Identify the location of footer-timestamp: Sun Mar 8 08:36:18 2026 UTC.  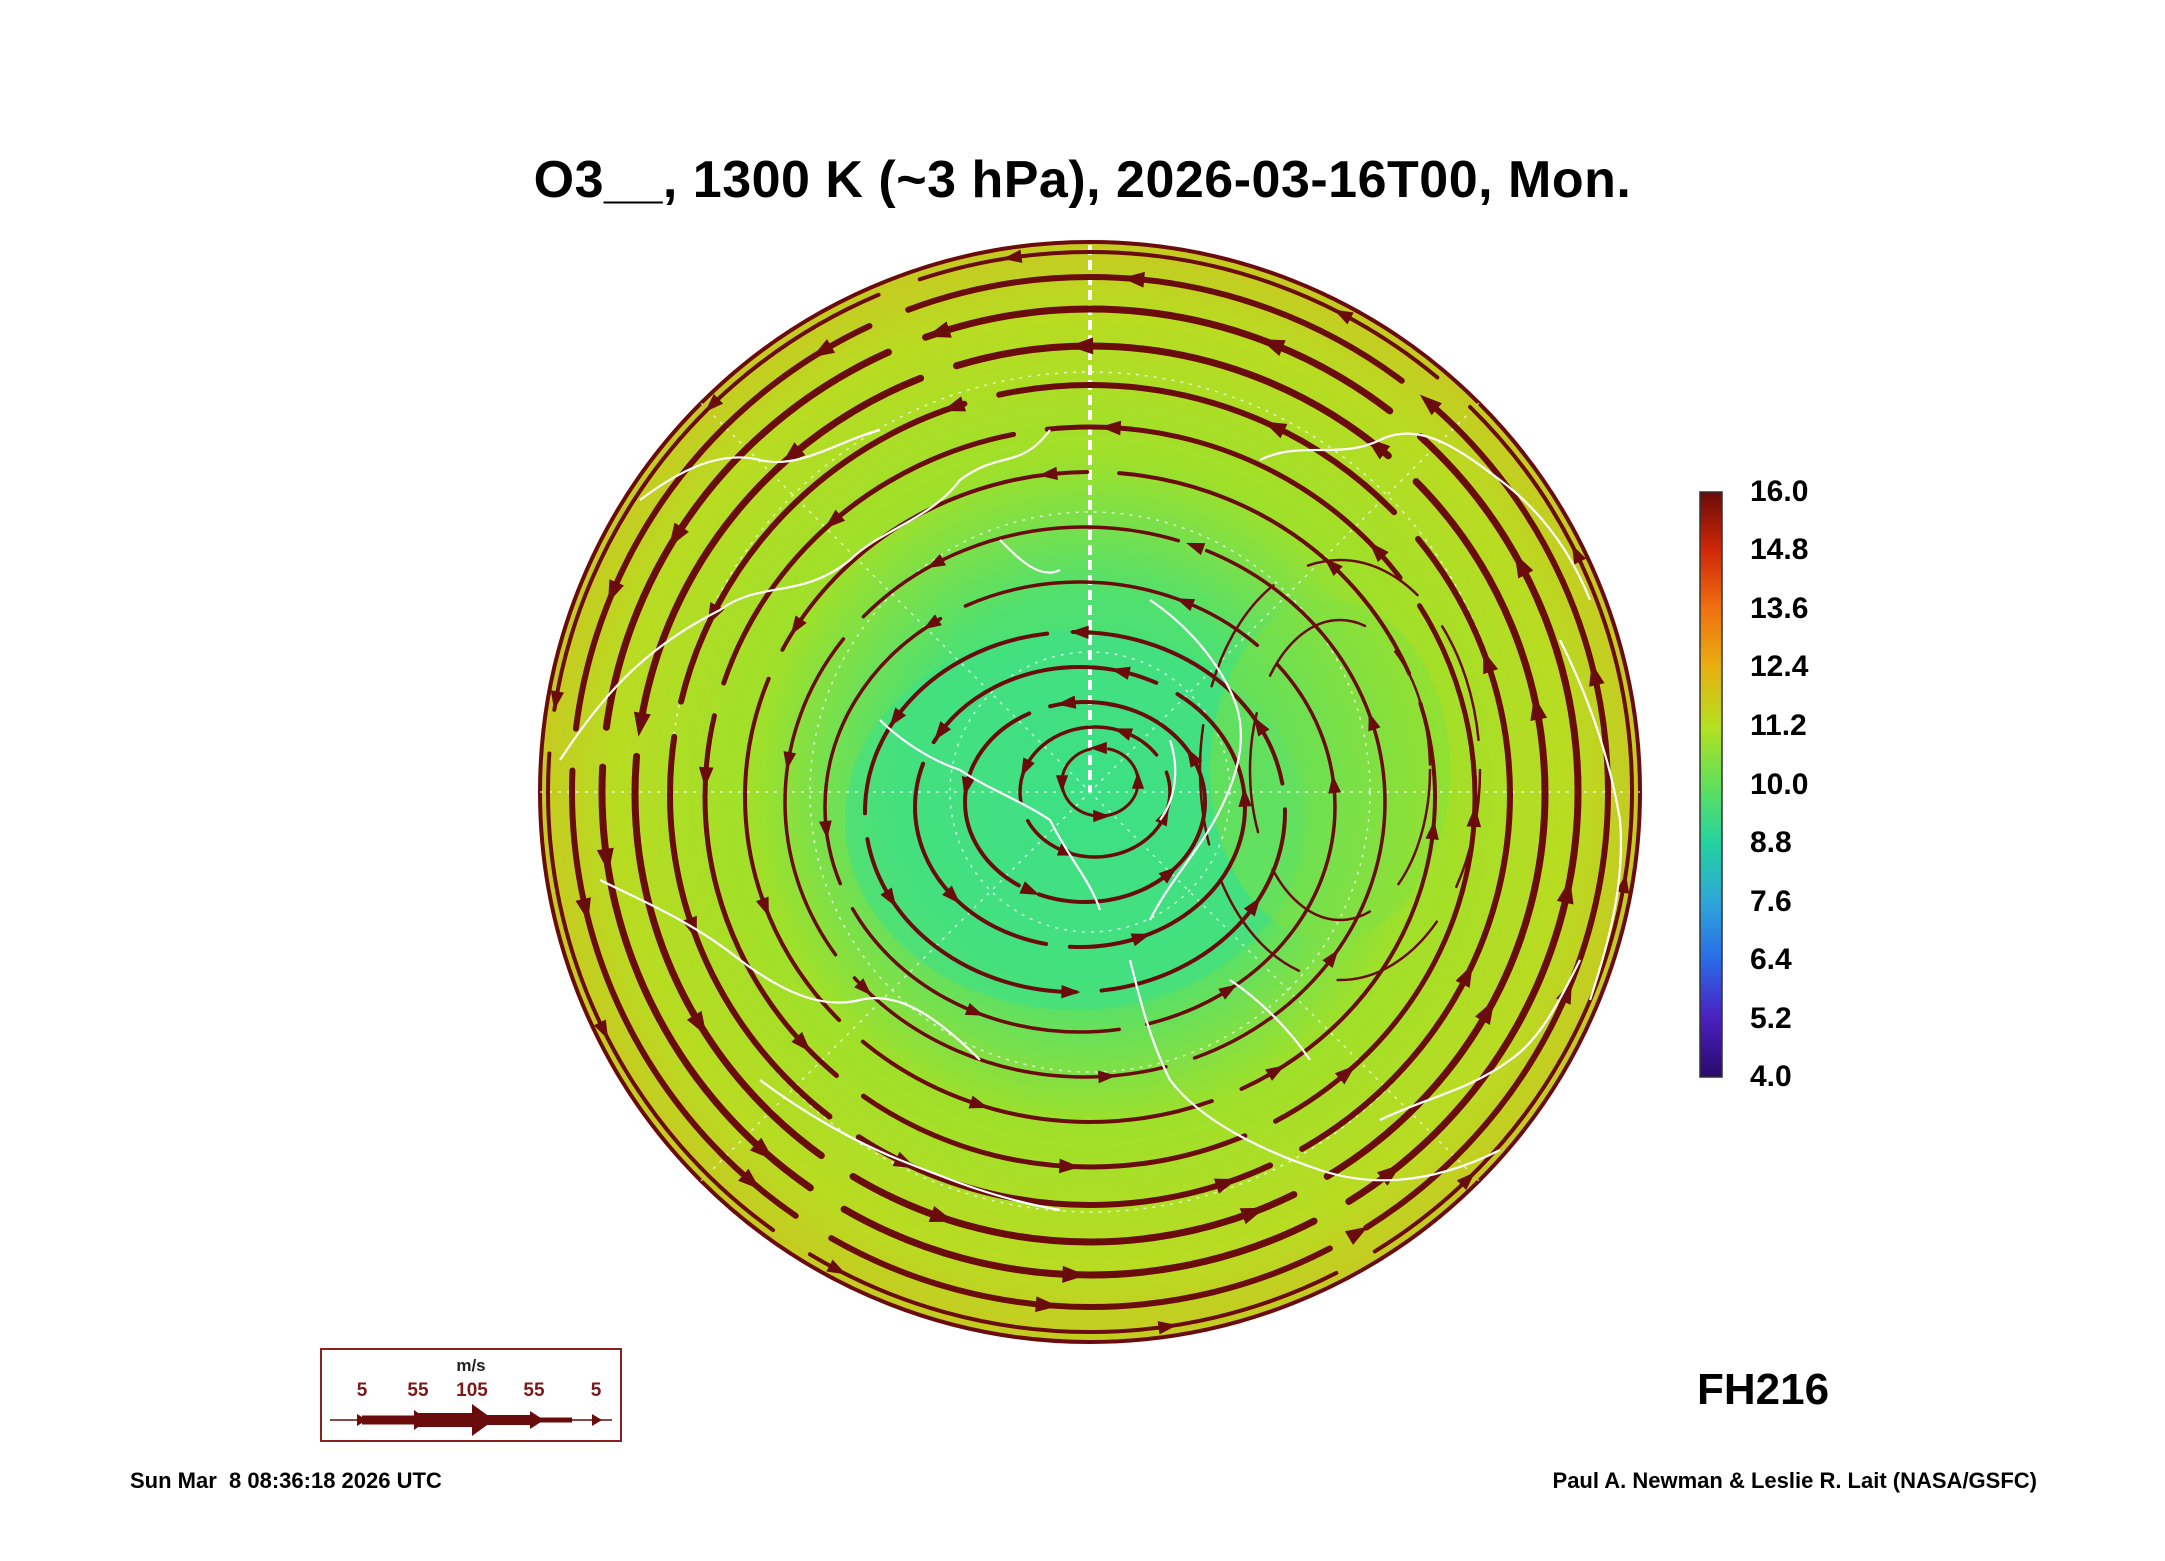
(286, 1480).